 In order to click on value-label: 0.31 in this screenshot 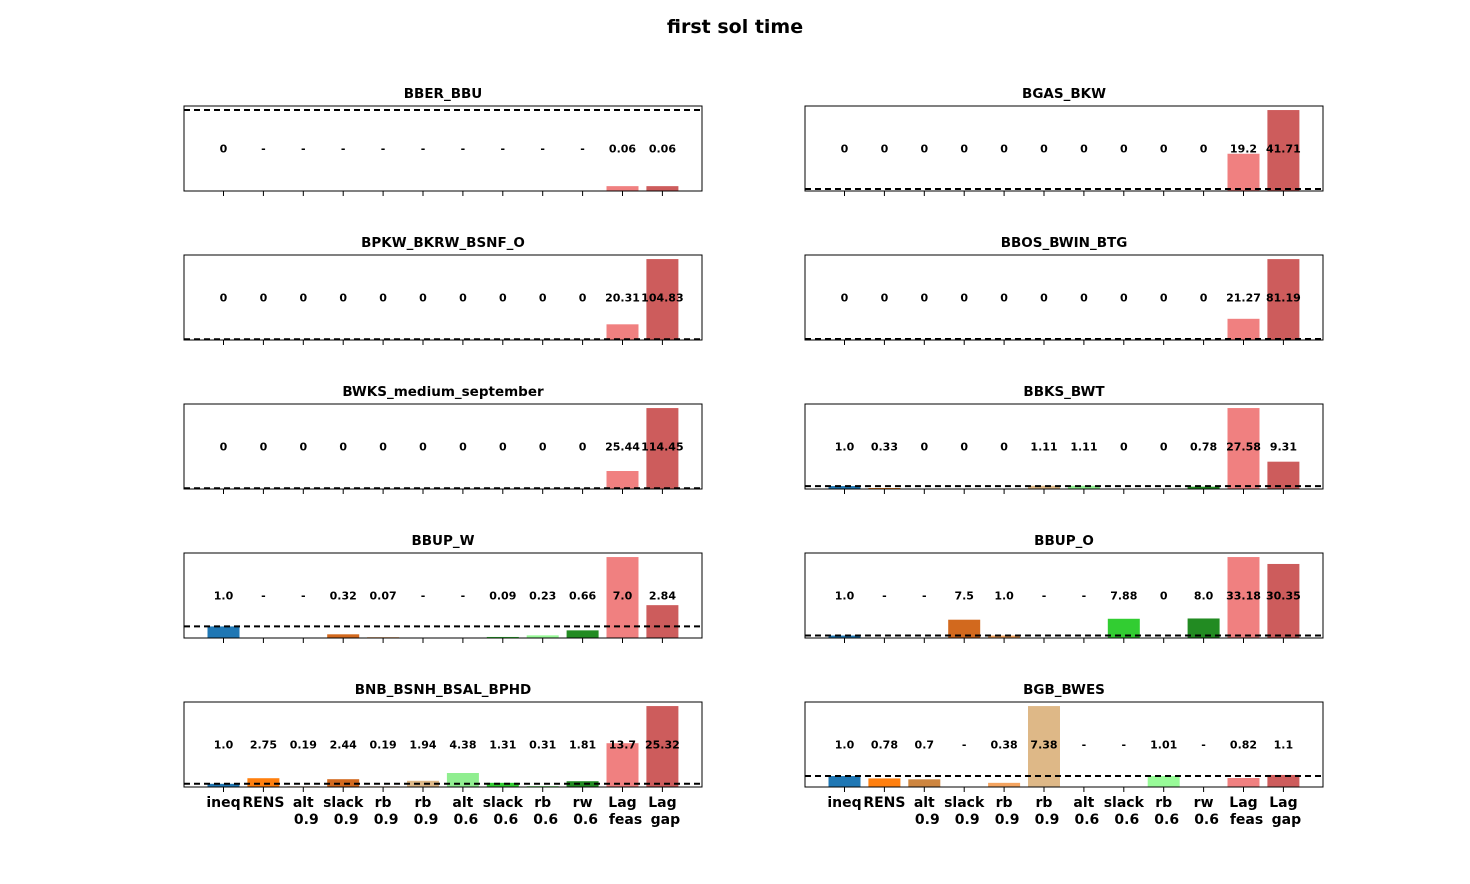, I will do `click(542, 745)`.